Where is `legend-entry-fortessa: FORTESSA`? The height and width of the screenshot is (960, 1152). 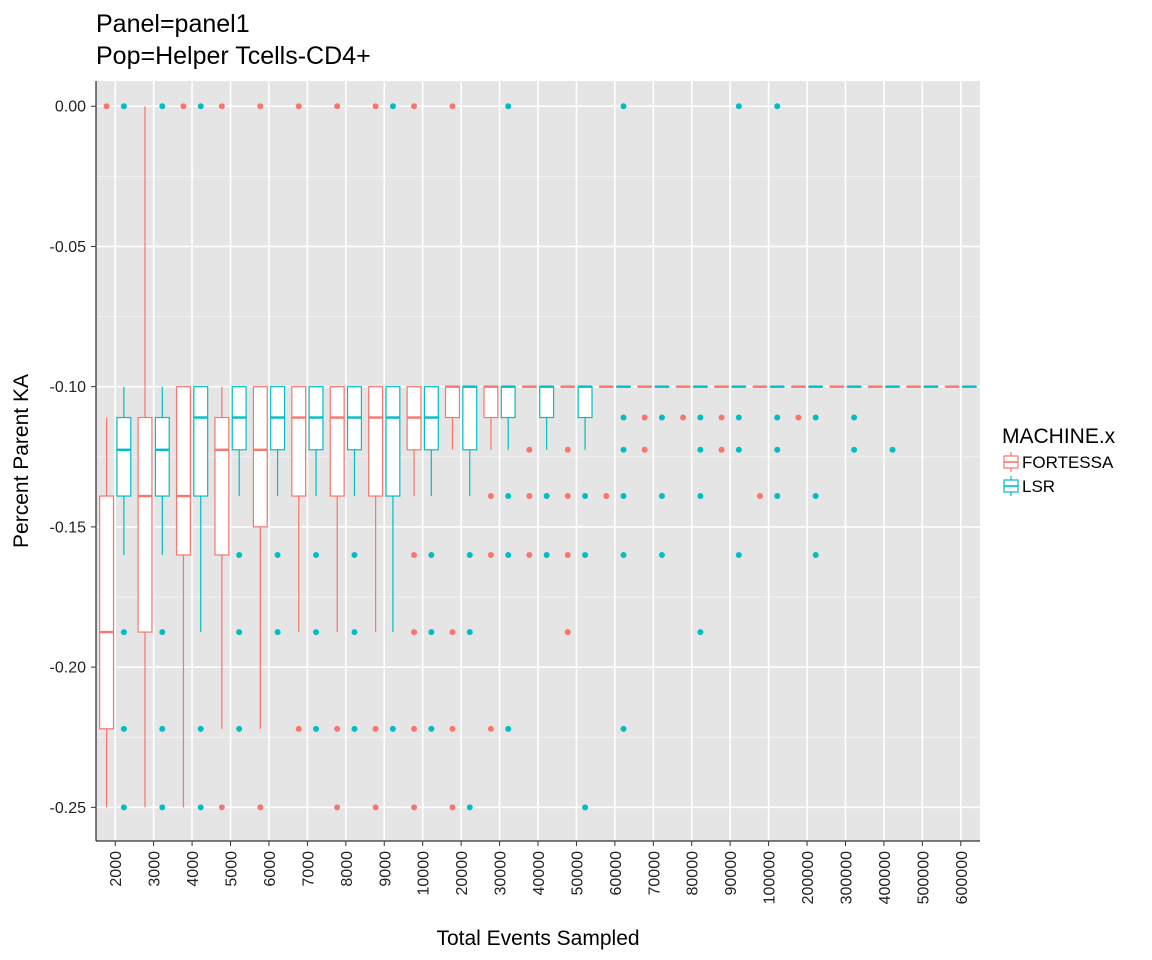
legend-entry-fortessa: FORTESSA is located at coordinates (1058, 462).